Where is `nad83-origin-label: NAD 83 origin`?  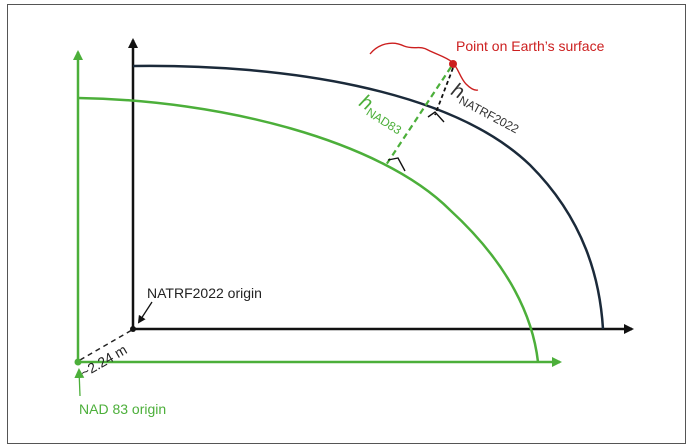 nad83-origin-label: NAD 83 origin is located at coordinates (122, 409).